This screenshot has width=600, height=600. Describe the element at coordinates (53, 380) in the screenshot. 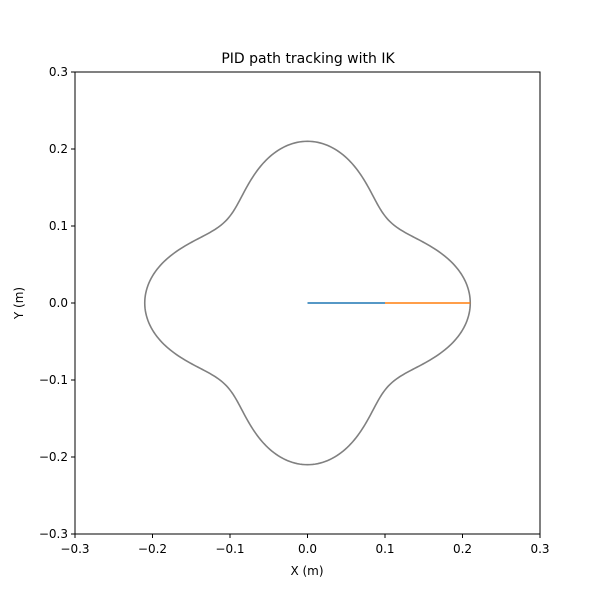

I see `y-tick-label: −0.1` at that location.